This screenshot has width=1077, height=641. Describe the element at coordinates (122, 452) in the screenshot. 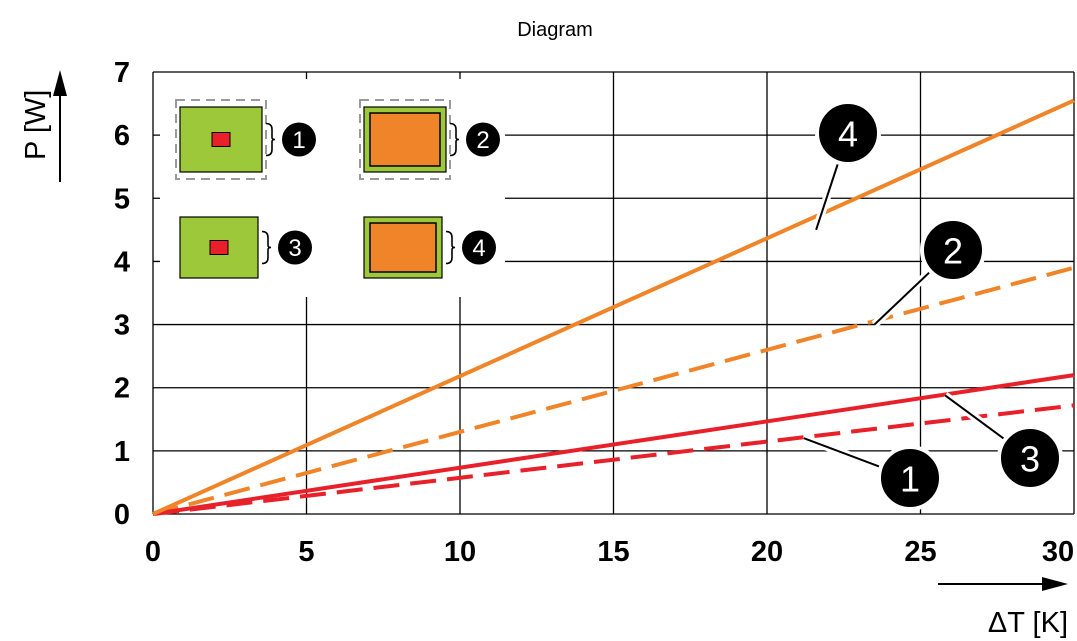

I see `y-tick-label: 1` at that location.